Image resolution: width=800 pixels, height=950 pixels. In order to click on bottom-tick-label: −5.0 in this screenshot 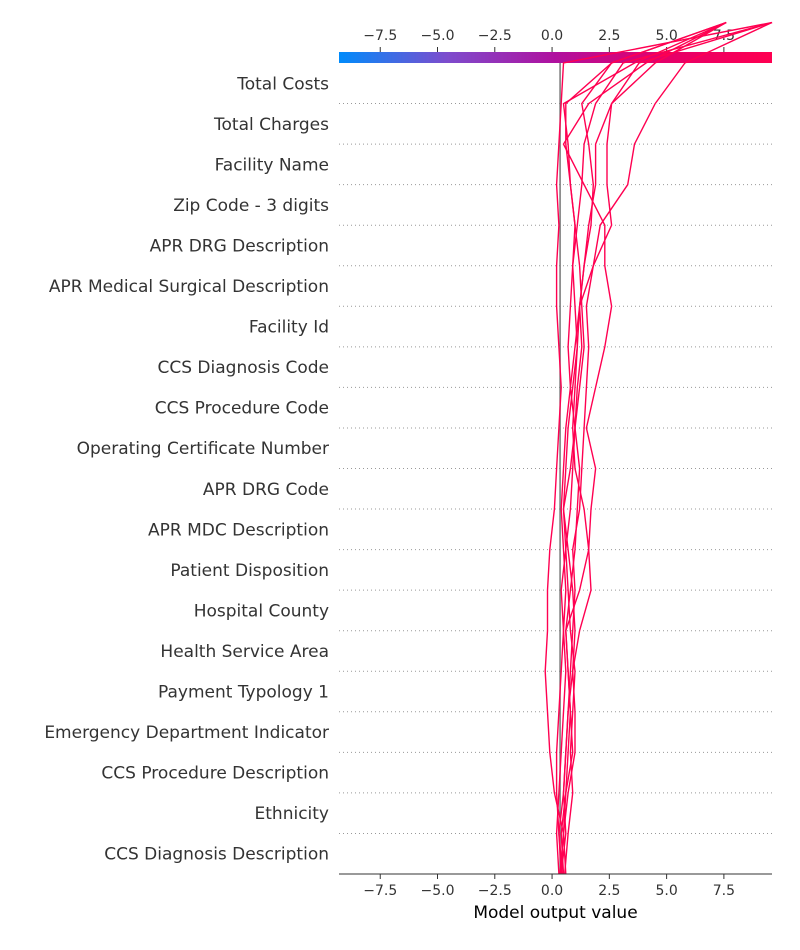, I will do `click(438, 891)`.